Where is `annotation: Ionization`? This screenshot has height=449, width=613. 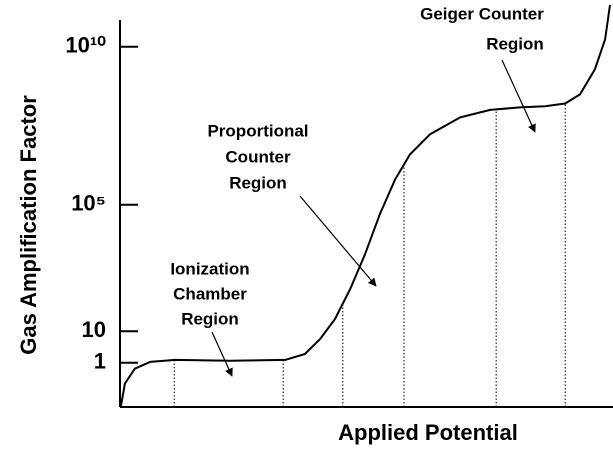 annotation: Ionization is located at coordinates (209, 268).